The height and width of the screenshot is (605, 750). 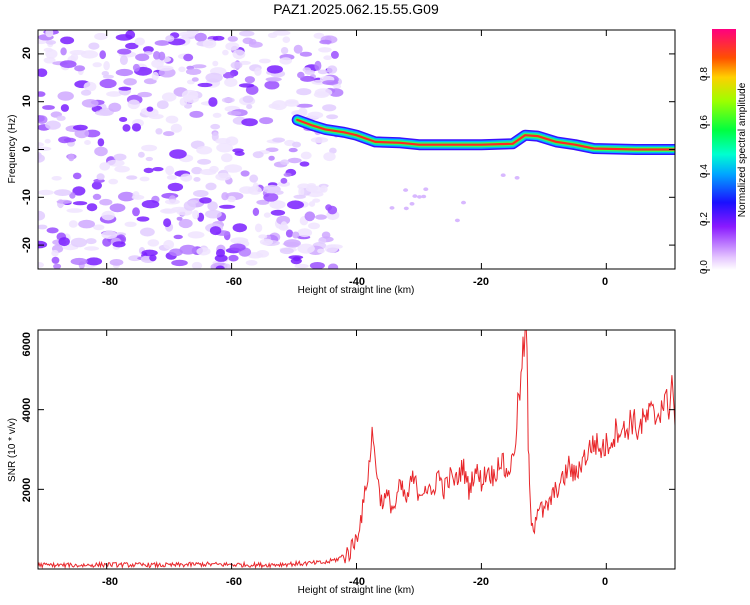 I want to click on bottom-xtick-label: -40, so click(x=357, y=582).